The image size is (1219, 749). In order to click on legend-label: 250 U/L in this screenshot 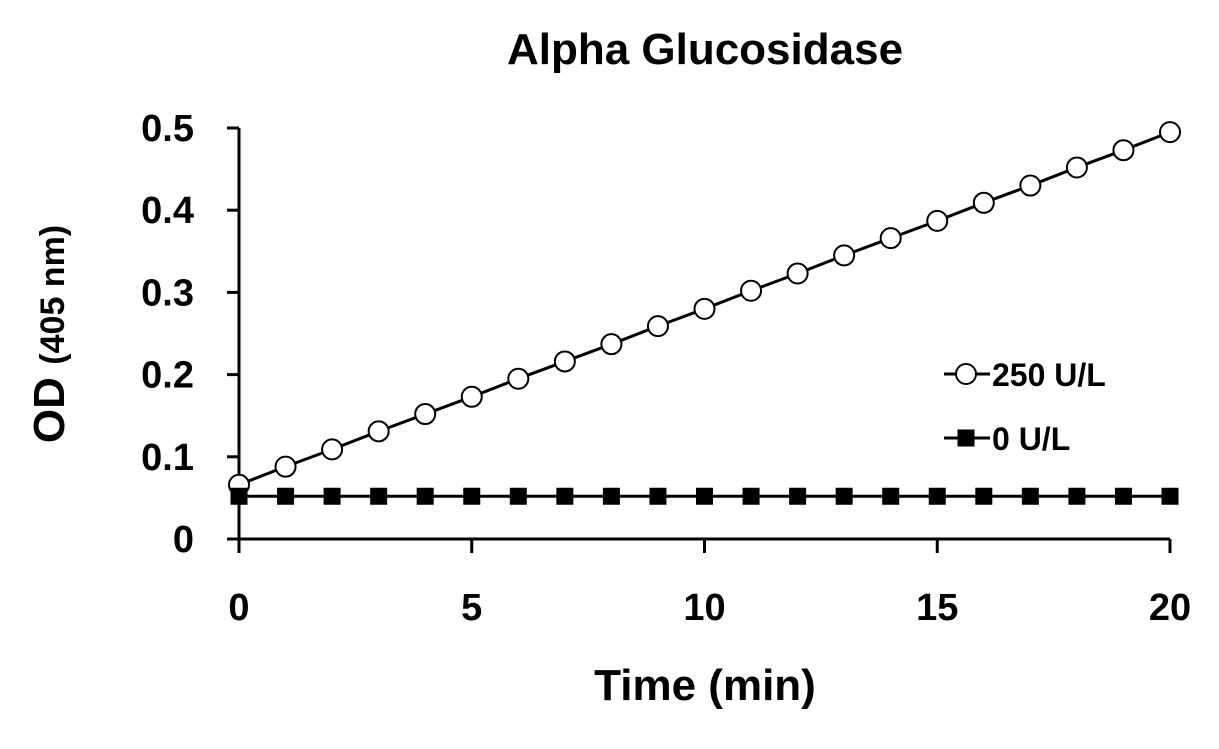, I will do `click(1049, 375)`.